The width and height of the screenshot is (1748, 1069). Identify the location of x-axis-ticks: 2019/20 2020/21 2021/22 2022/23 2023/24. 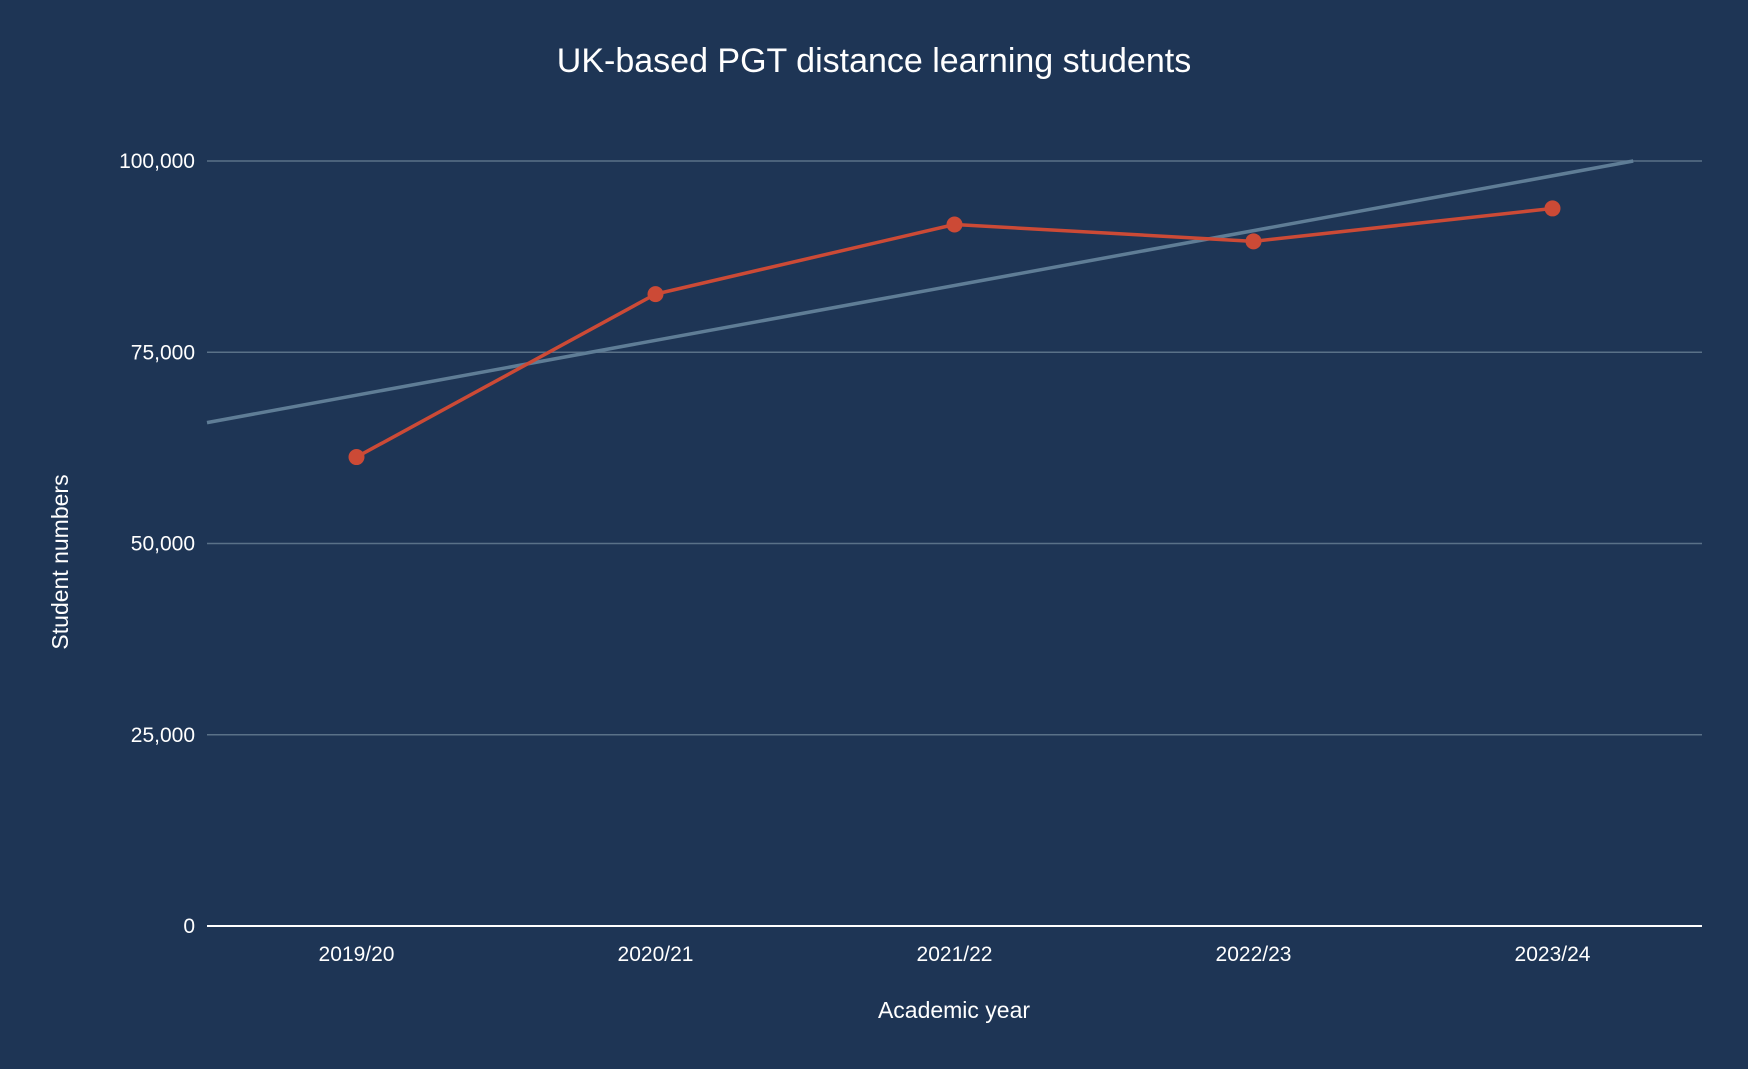
(955, 954).